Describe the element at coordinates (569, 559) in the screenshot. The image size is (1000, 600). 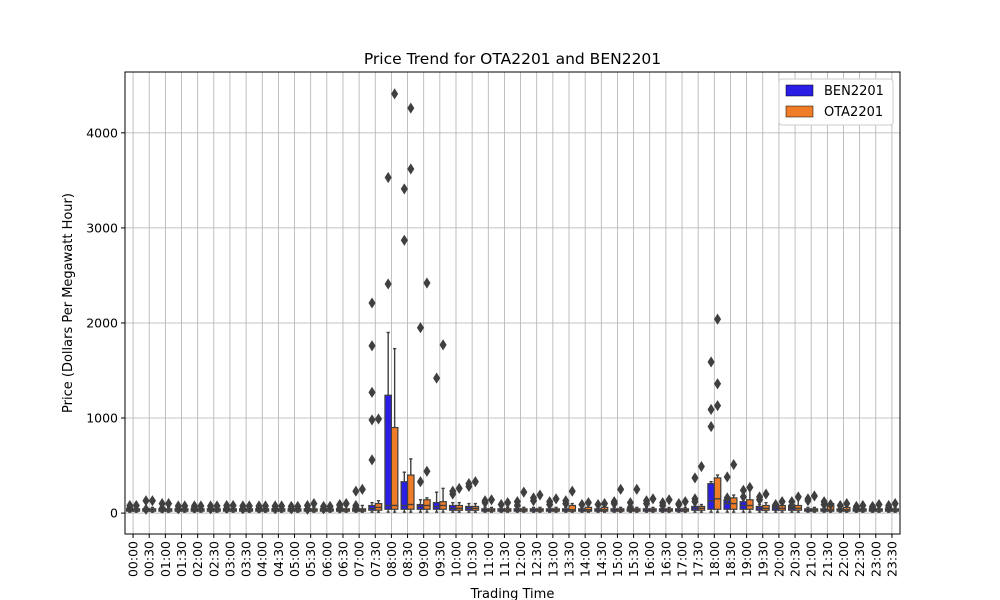
I see `x-tick-label: 13:30` at that location.